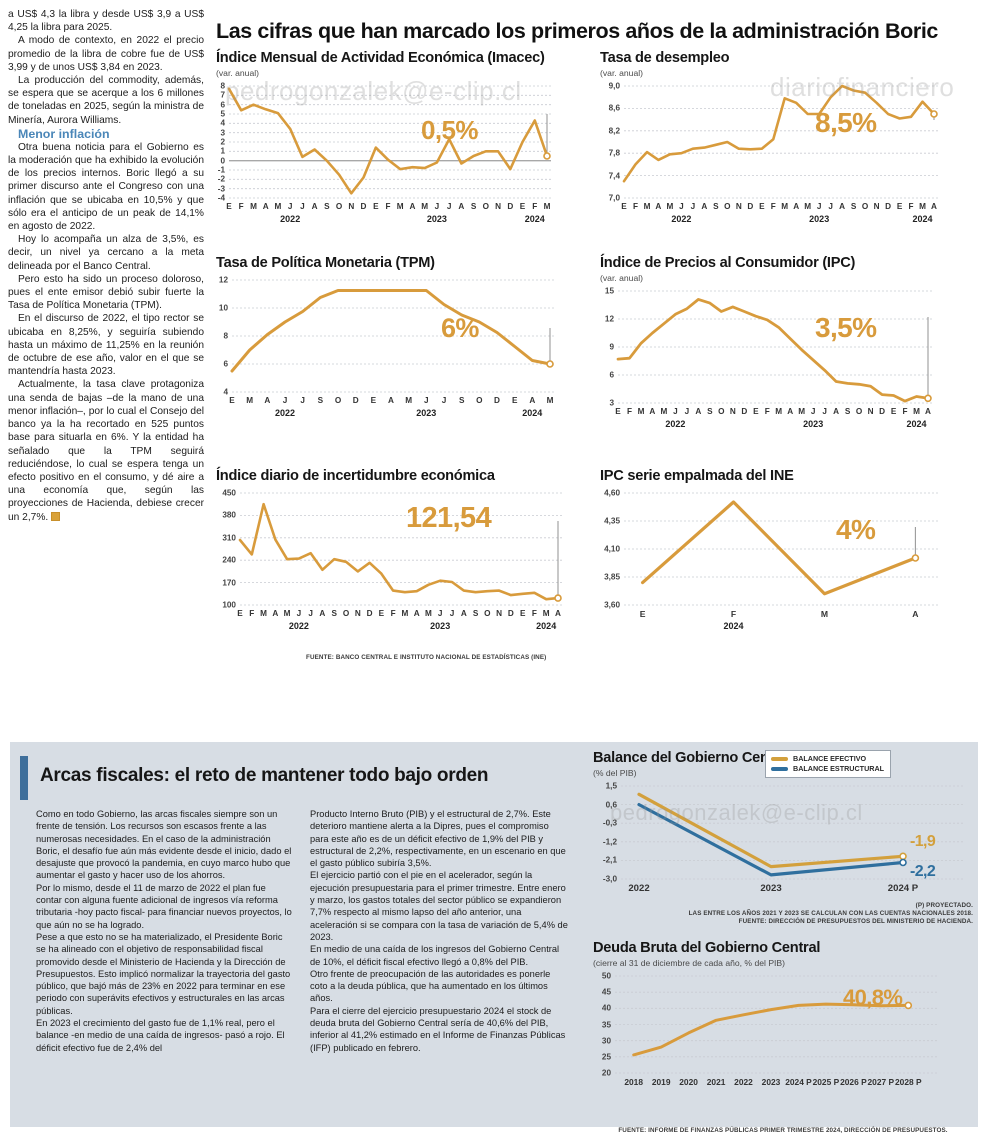 The height and width of the screenshot is (1134, 988). Describe the element at coordinates (606, 1041) in the screenshot. I see `y-axis-tick-label: 30` at that location.